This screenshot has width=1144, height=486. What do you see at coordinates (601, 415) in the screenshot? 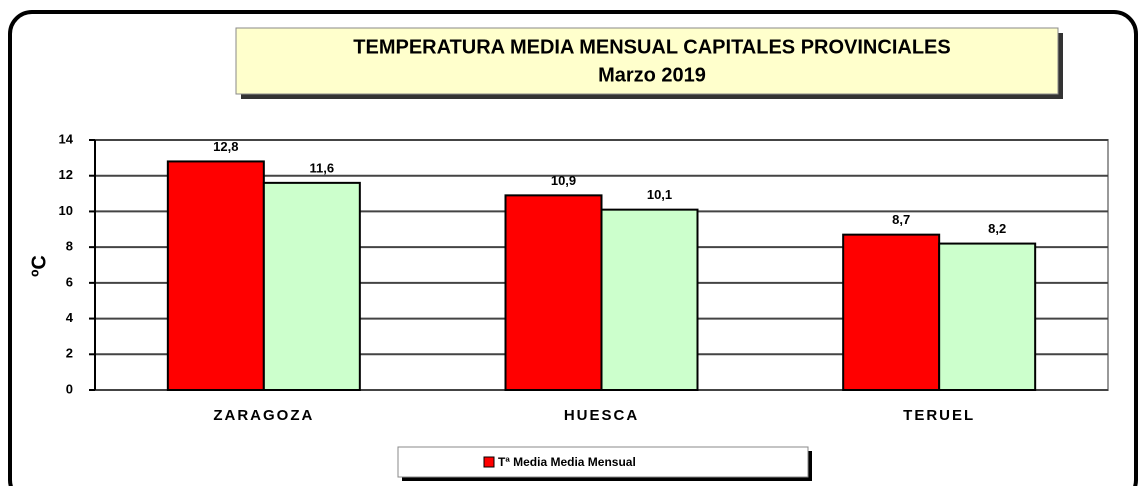
I see `x-tick-label: HUESCA` at bounding box center [601, 415].